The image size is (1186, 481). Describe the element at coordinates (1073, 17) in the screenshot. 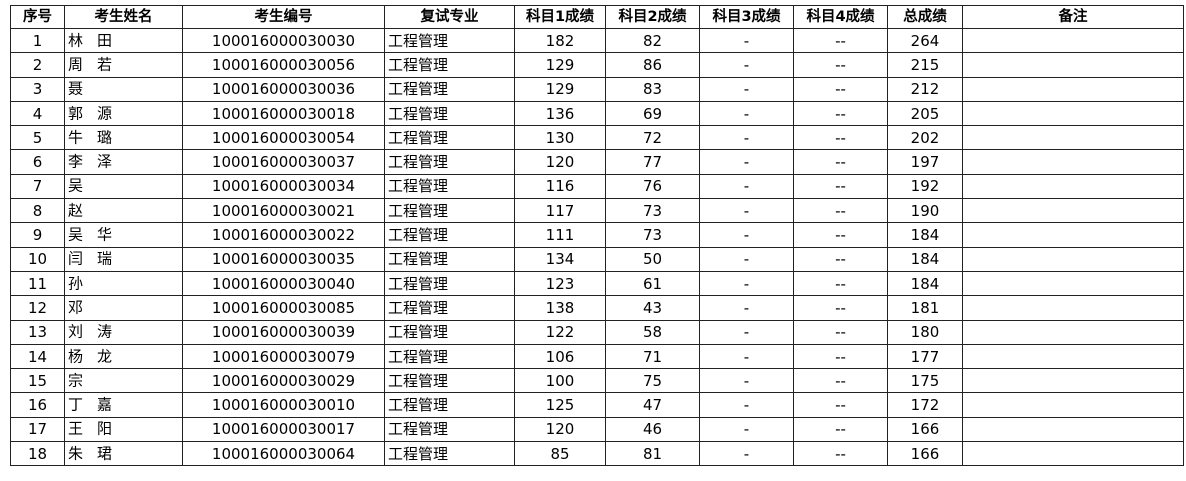

I see `header-note: 备注` at that location.